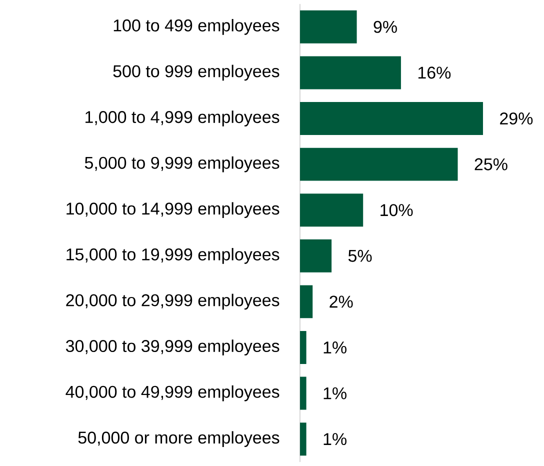 The width and height of the screenshot is (544, 466). Describe the element at coordinates (173, 256) in the screenshot. I see `y-tick-label: 15,000 to 19,999 employees` at that location.